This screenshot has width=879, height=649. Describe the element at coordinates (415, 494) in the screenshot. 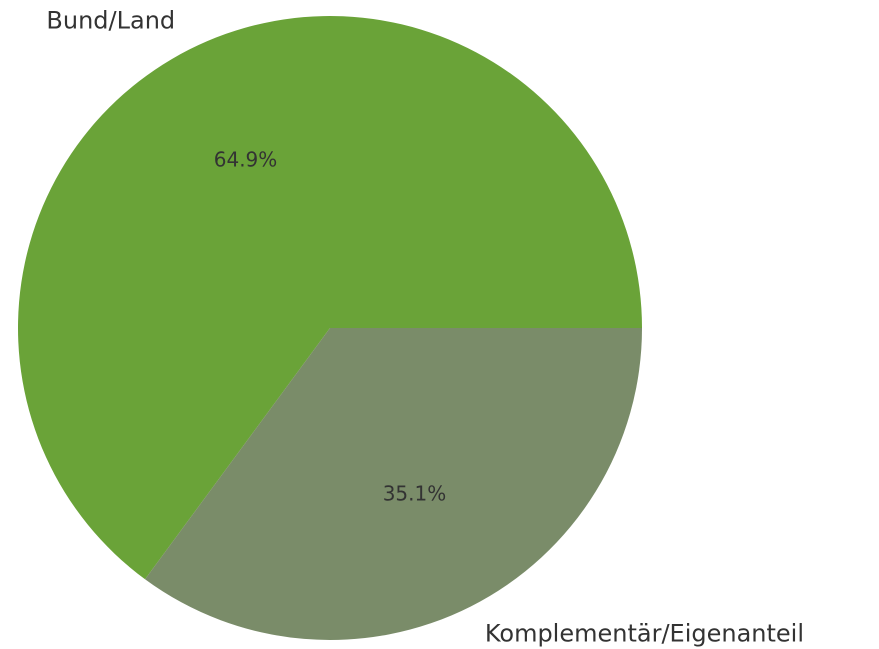

I see `percent-label: 35.1%` at that location.